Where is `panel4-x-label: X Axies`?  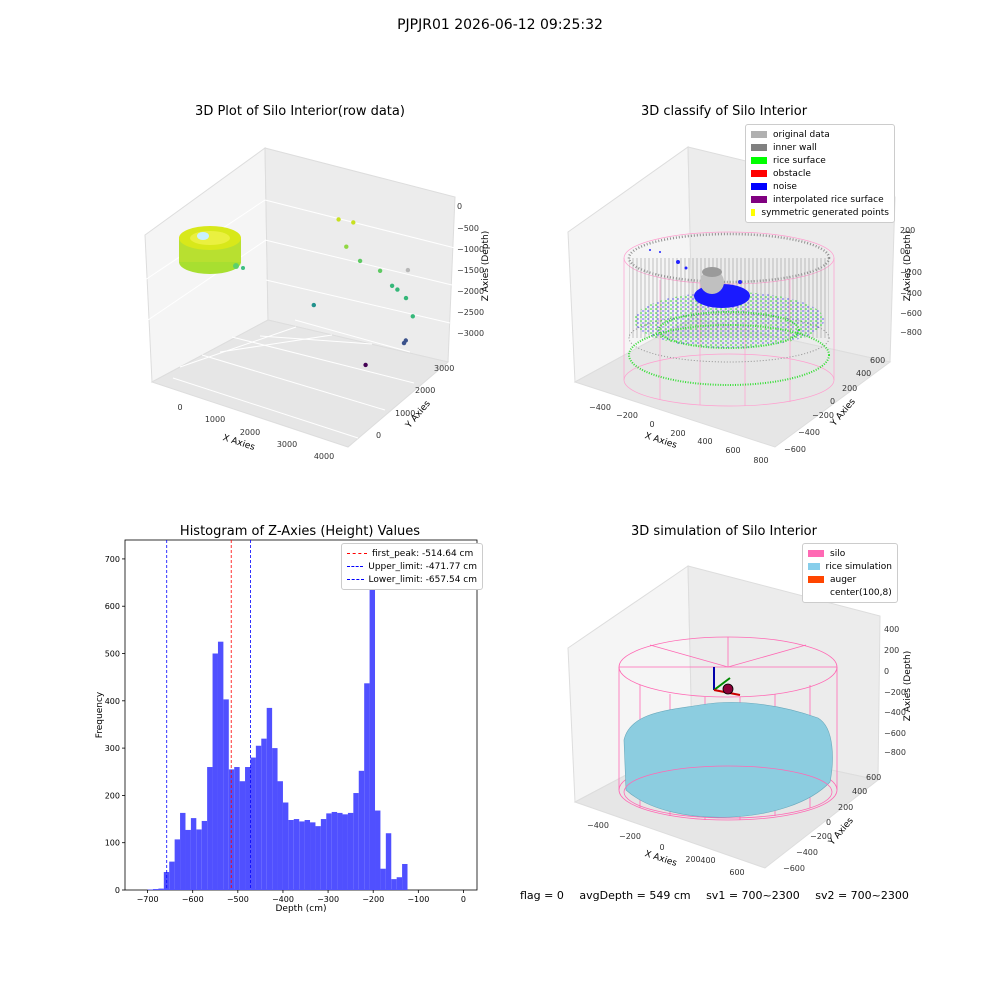
panel4-x-label: X Axies is located at coordinates (660, 859).